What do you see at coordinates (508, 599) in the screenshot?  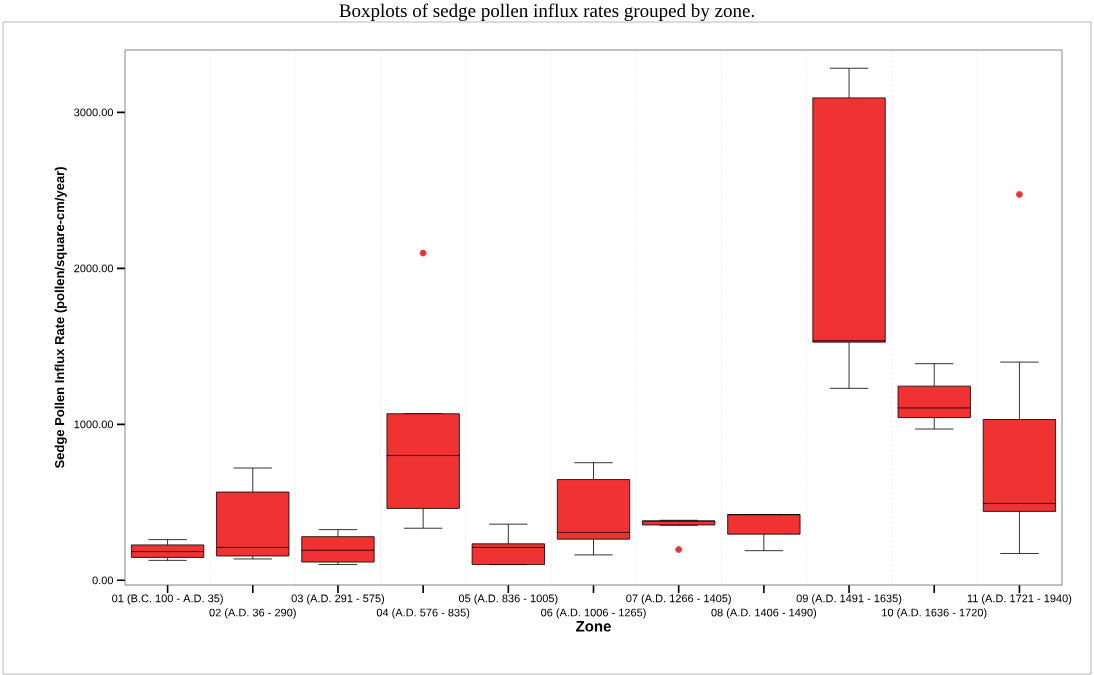 I see `x-tick-label: 05 (A.D. 836 - 1005)` at bounding box center [508, 599].